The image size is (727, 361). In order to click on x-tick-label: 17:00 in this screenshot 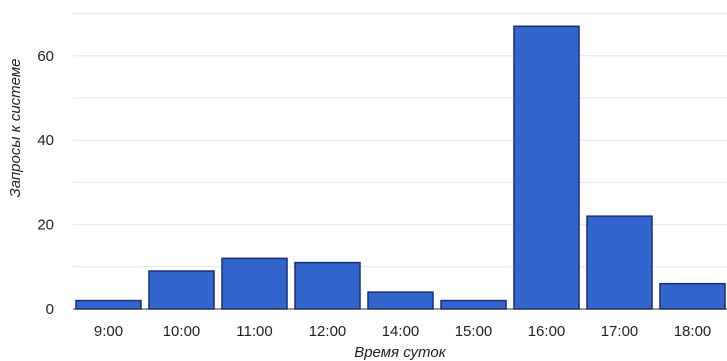, I will do `click(620, 331)`.